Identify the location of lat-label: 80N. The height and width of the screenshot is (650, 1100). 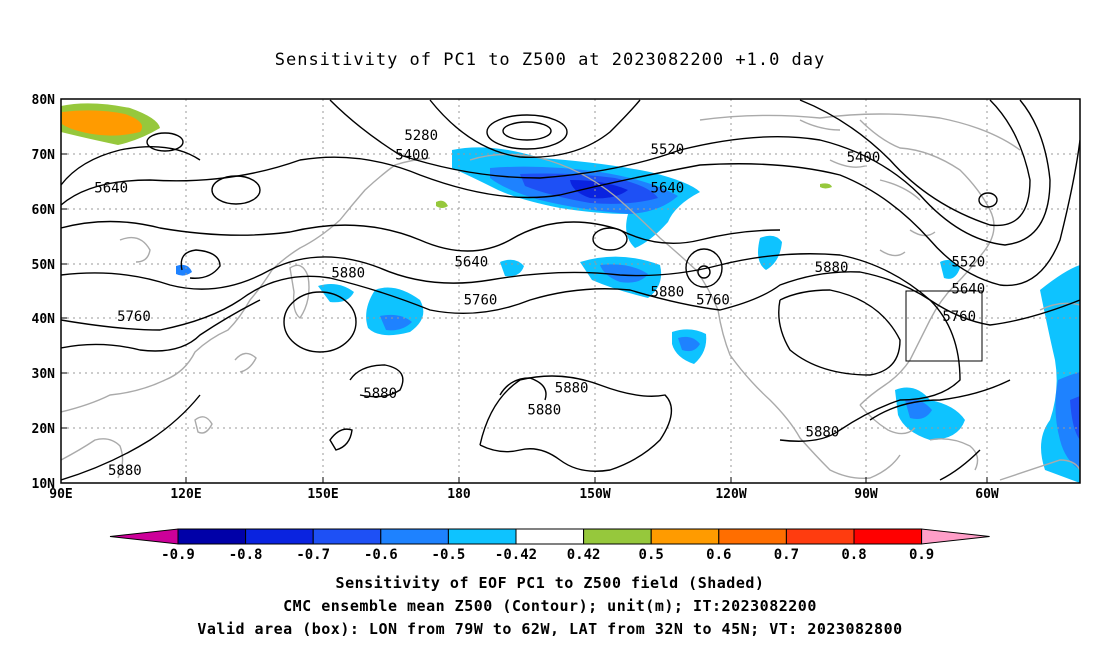
(44, 100).